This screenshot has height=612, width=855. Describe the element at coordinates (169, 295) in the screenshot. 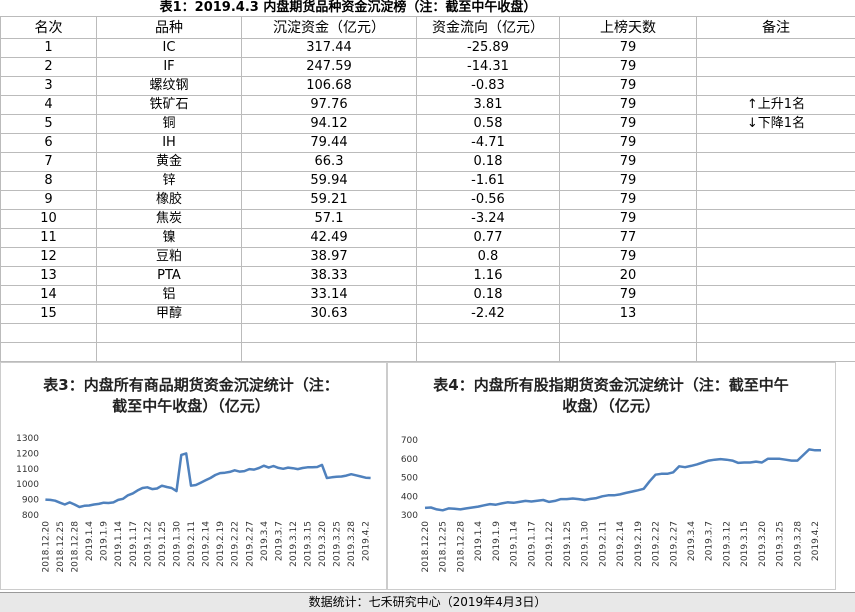

I see `cell: 铝` at that location.